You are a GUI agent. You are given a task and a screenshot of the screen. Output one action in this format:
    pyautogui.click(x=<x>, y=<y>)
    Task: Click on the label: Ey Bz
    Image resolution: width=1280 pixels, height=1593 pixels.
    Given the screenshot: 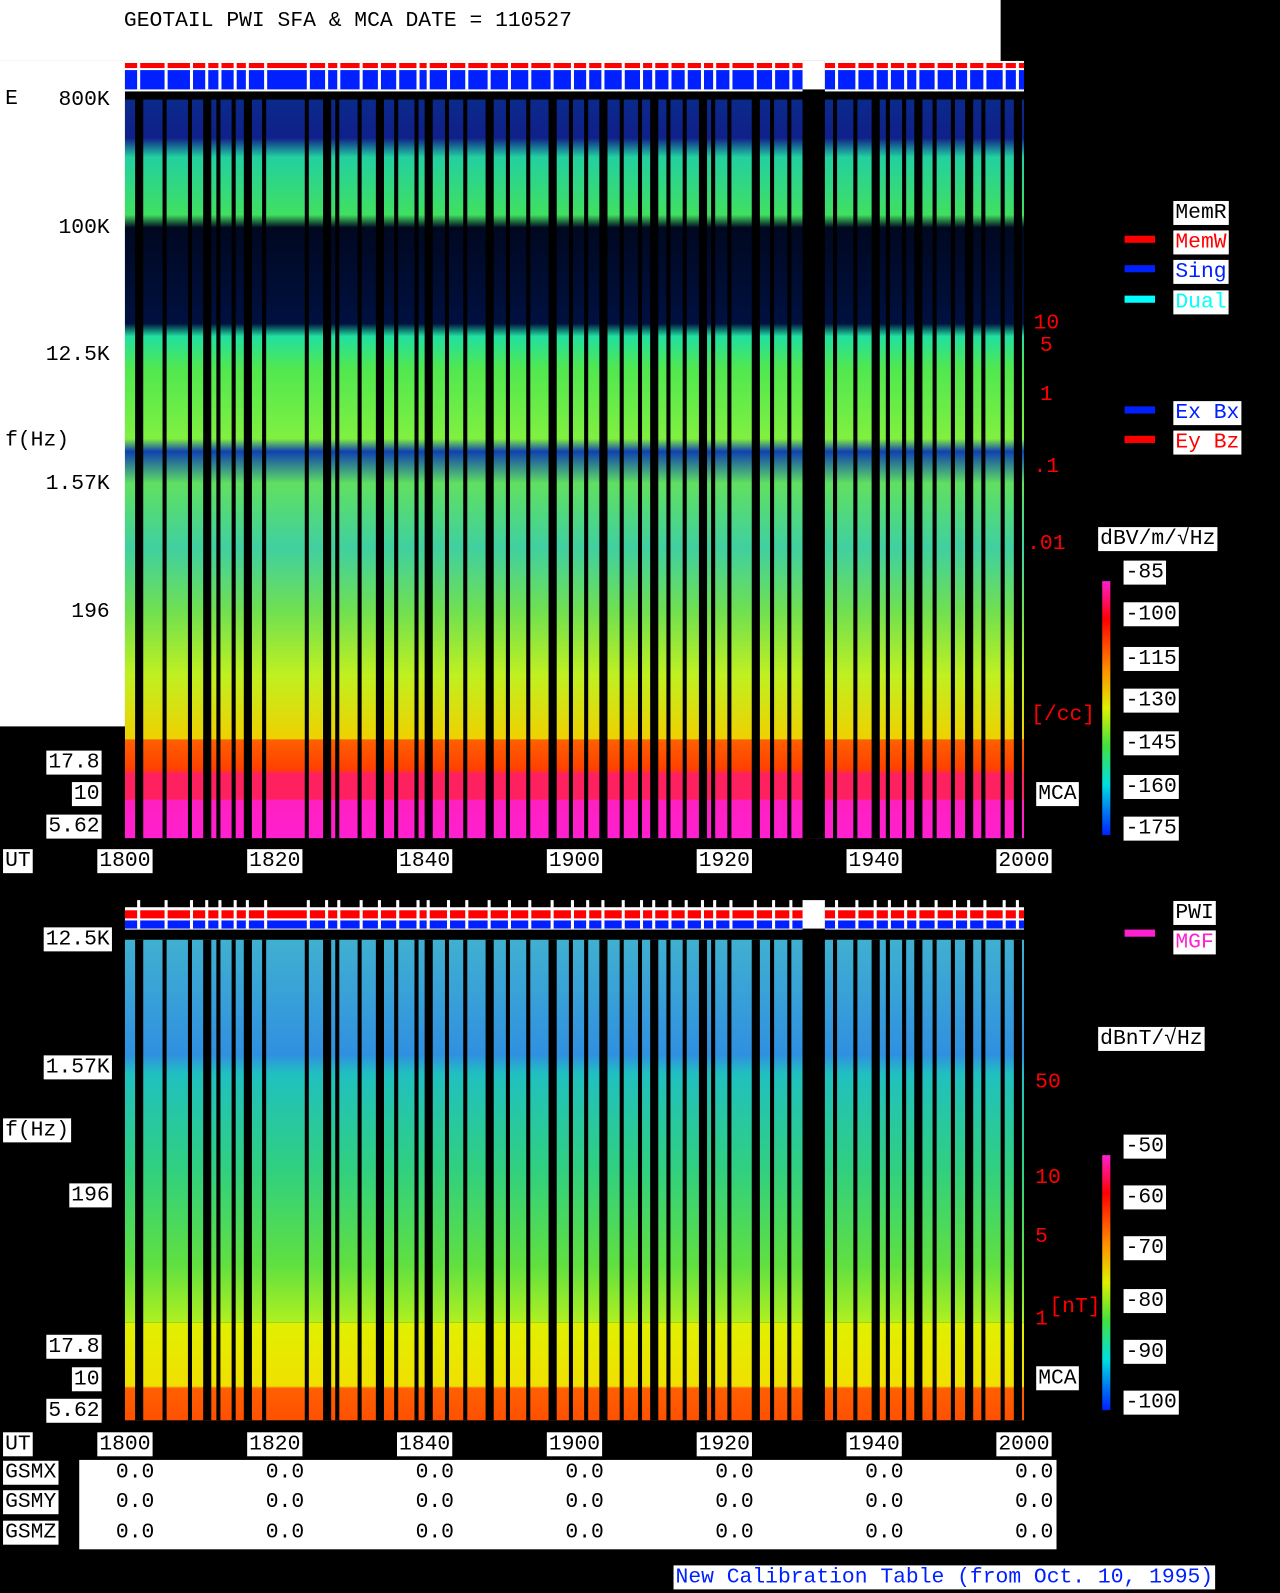 What is the action you would take?
    pyautogui.click(x=1207, y=443)
    